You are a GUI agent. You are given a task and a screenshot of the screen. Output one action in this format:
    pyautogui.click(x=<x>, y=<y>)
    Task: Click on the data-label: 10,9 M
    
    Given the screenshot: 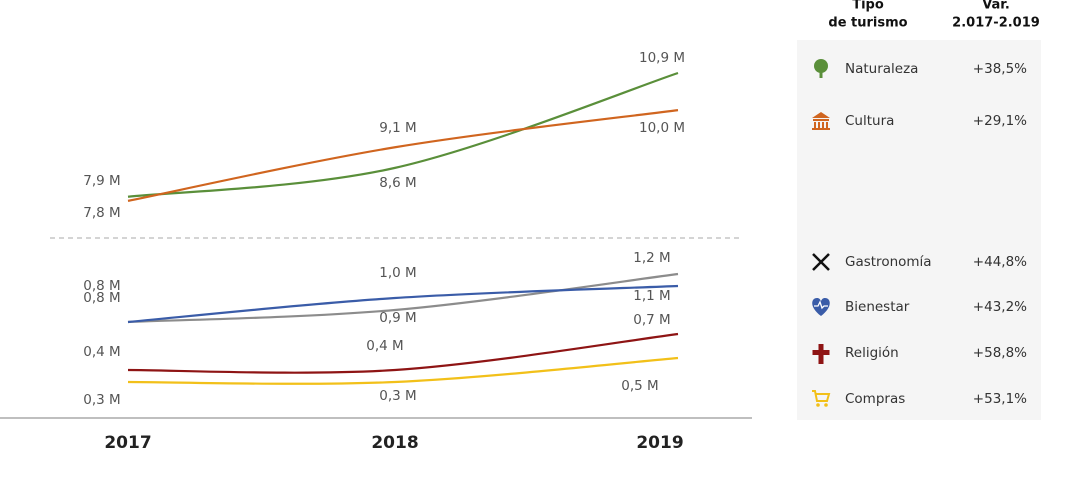 What is the action you would take?
    pyautogui.click(x=662, y=58)
    